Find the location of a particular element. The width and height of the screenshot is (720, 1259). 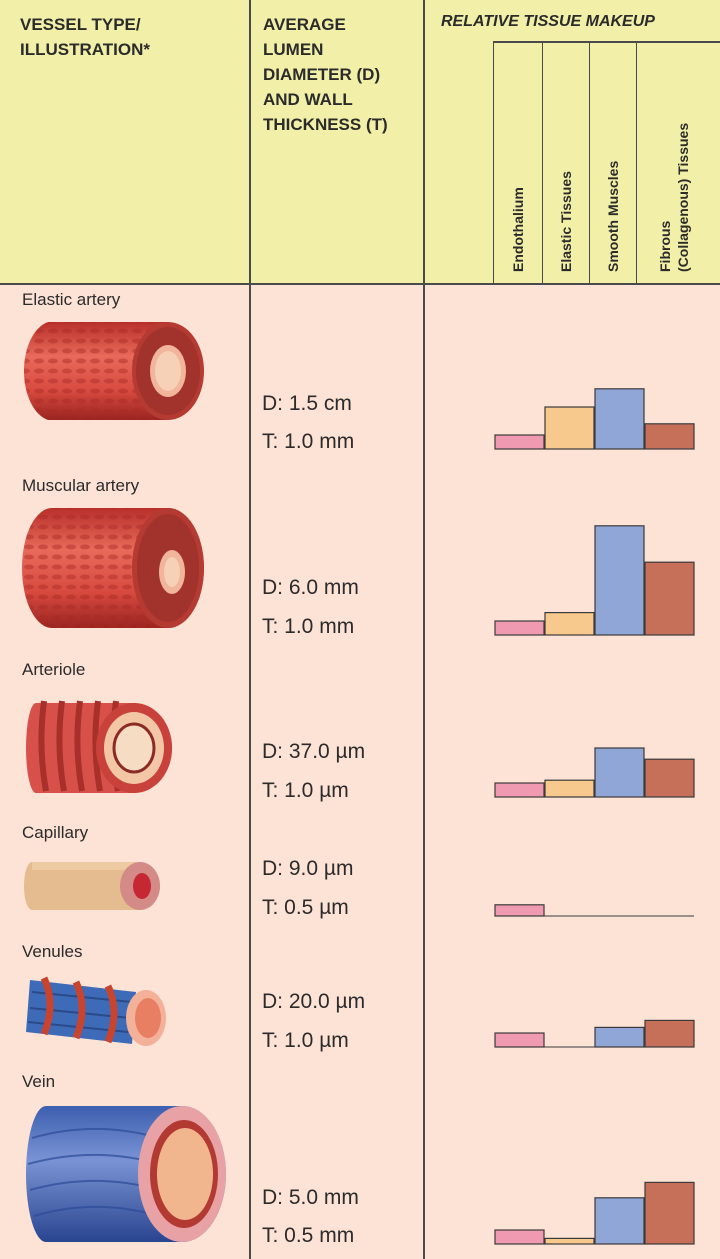

vein-illustration is located at coordinates (126, 1174).